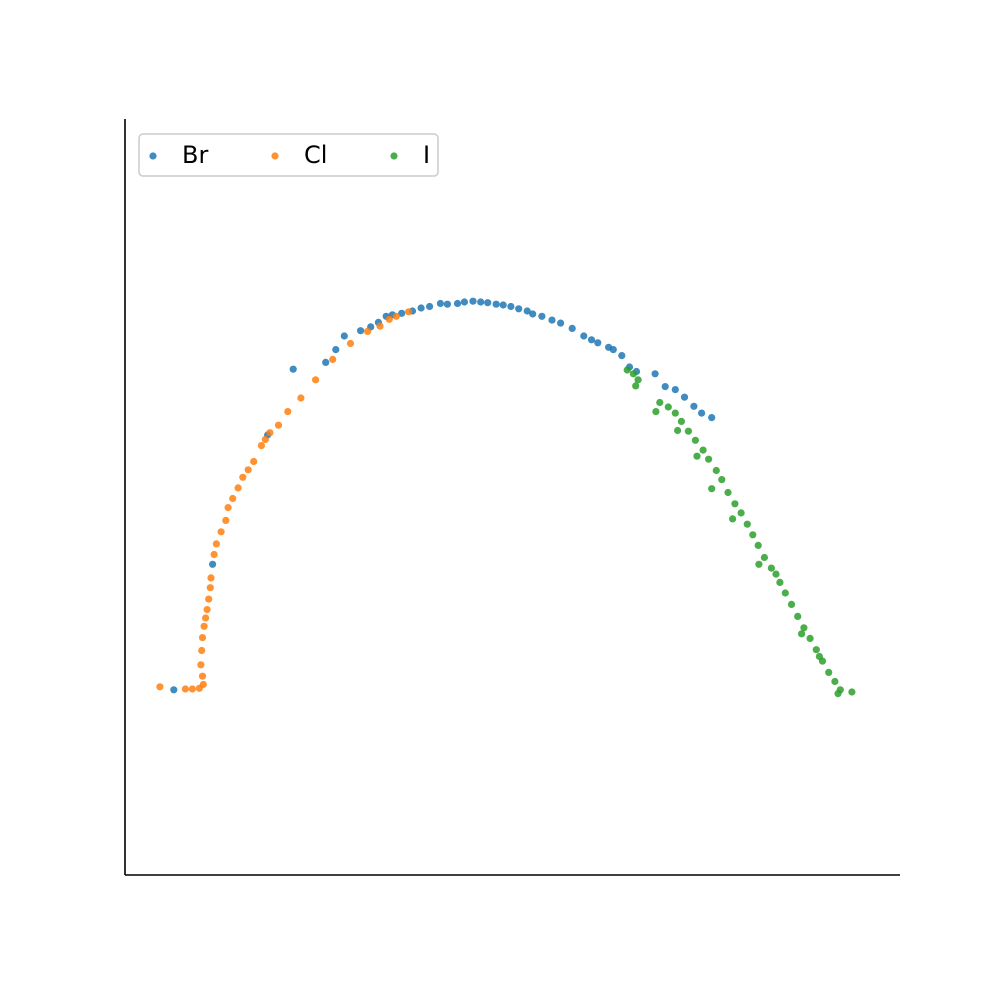 The image size is (1000, 1000). I want to click on legend-label-i: I, so click(426, 155).